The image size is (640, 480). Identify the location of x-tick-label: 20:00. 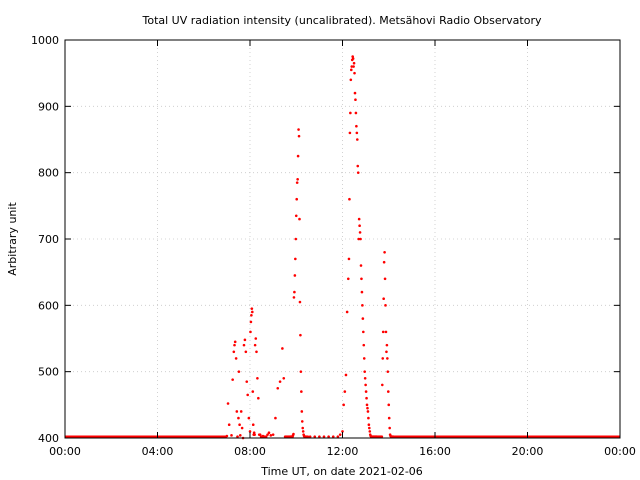
(528, 451).